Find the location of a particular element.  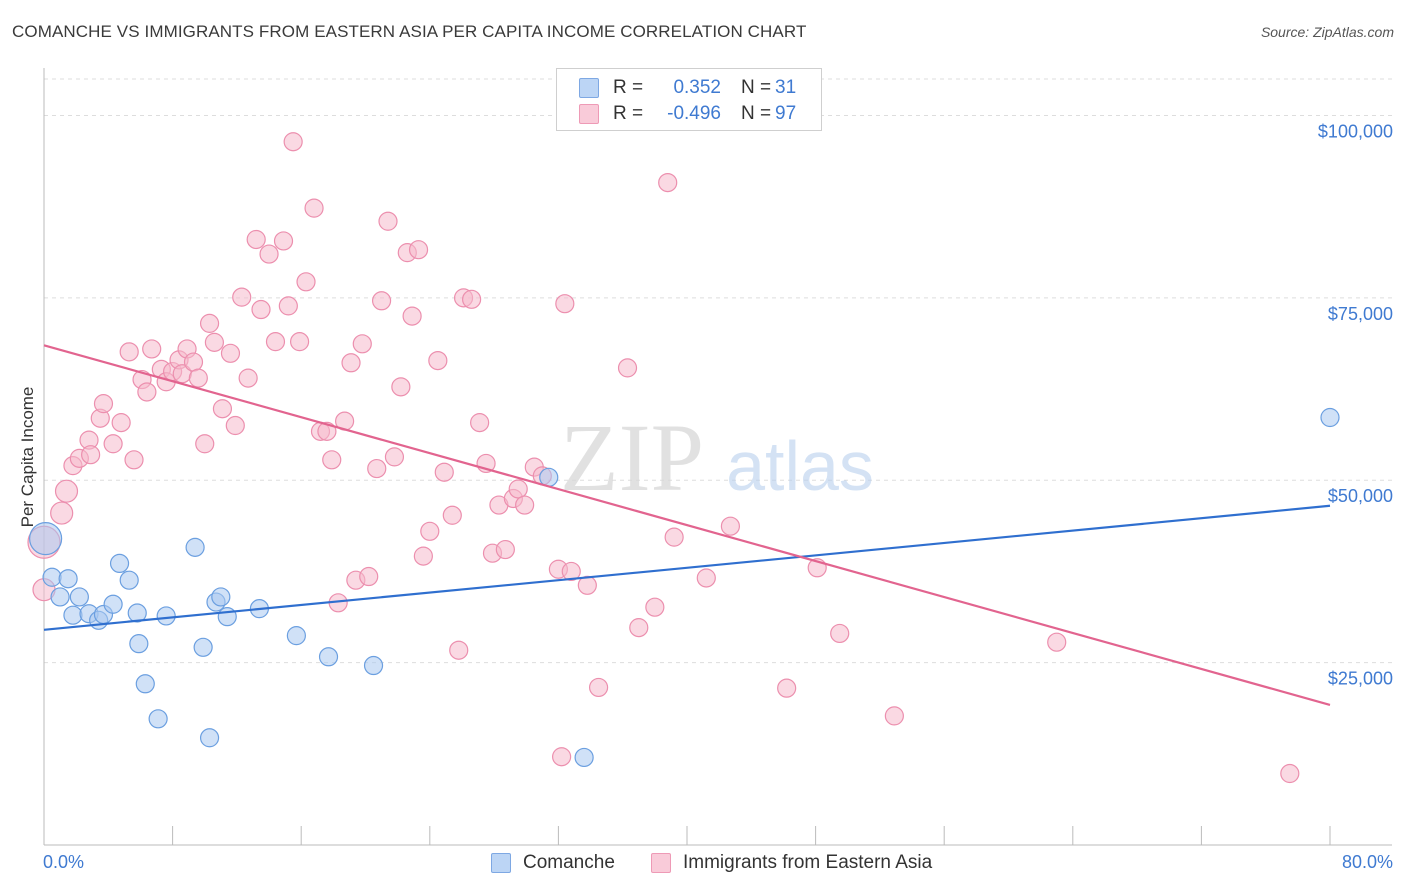

y-tick-label: $100,000 is located at coordinates (1355, 131).